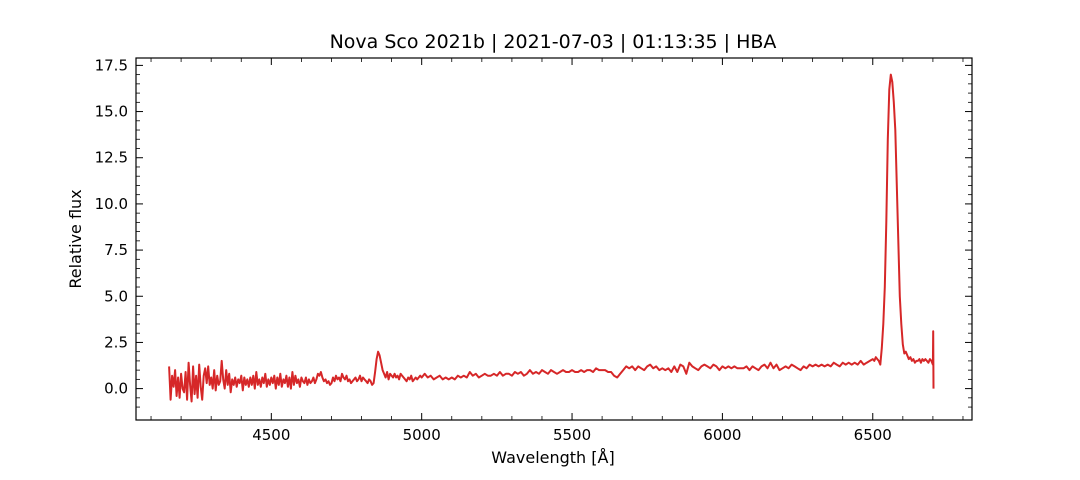 This screenshot has width=1080, height=480. I want to click on y-tick-label: 17.5, so click(111, 65).